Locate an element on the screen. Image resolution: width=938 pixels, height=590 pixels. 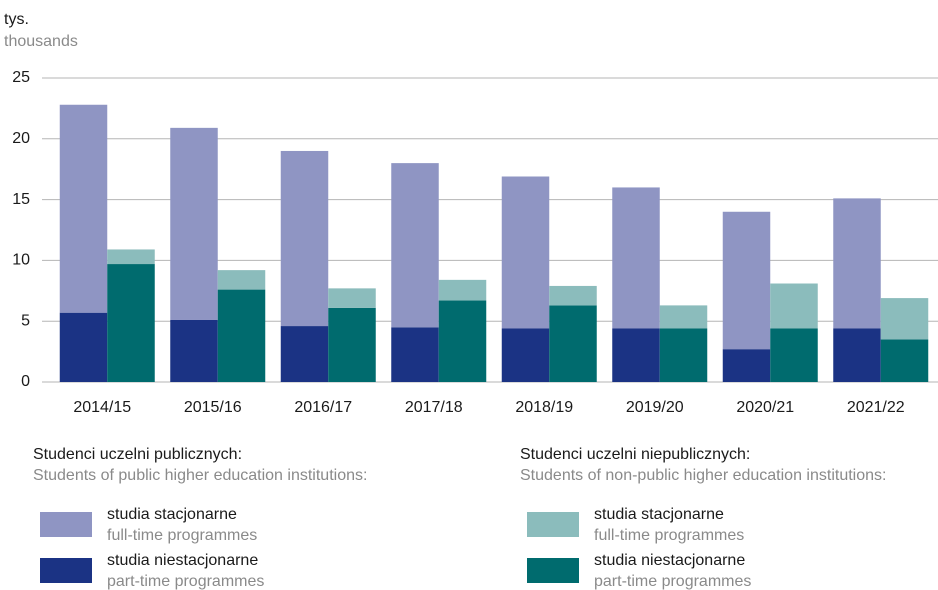
x-tick-label: 2020/21 is located at coordinates (765, 407).